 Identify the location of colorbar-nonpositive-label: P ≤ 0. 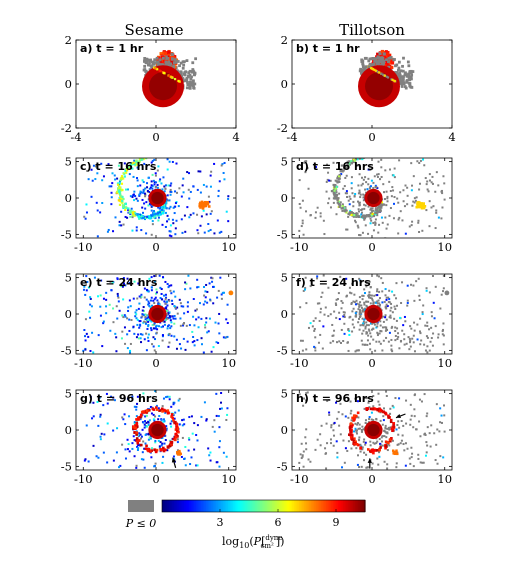
(141, 523).